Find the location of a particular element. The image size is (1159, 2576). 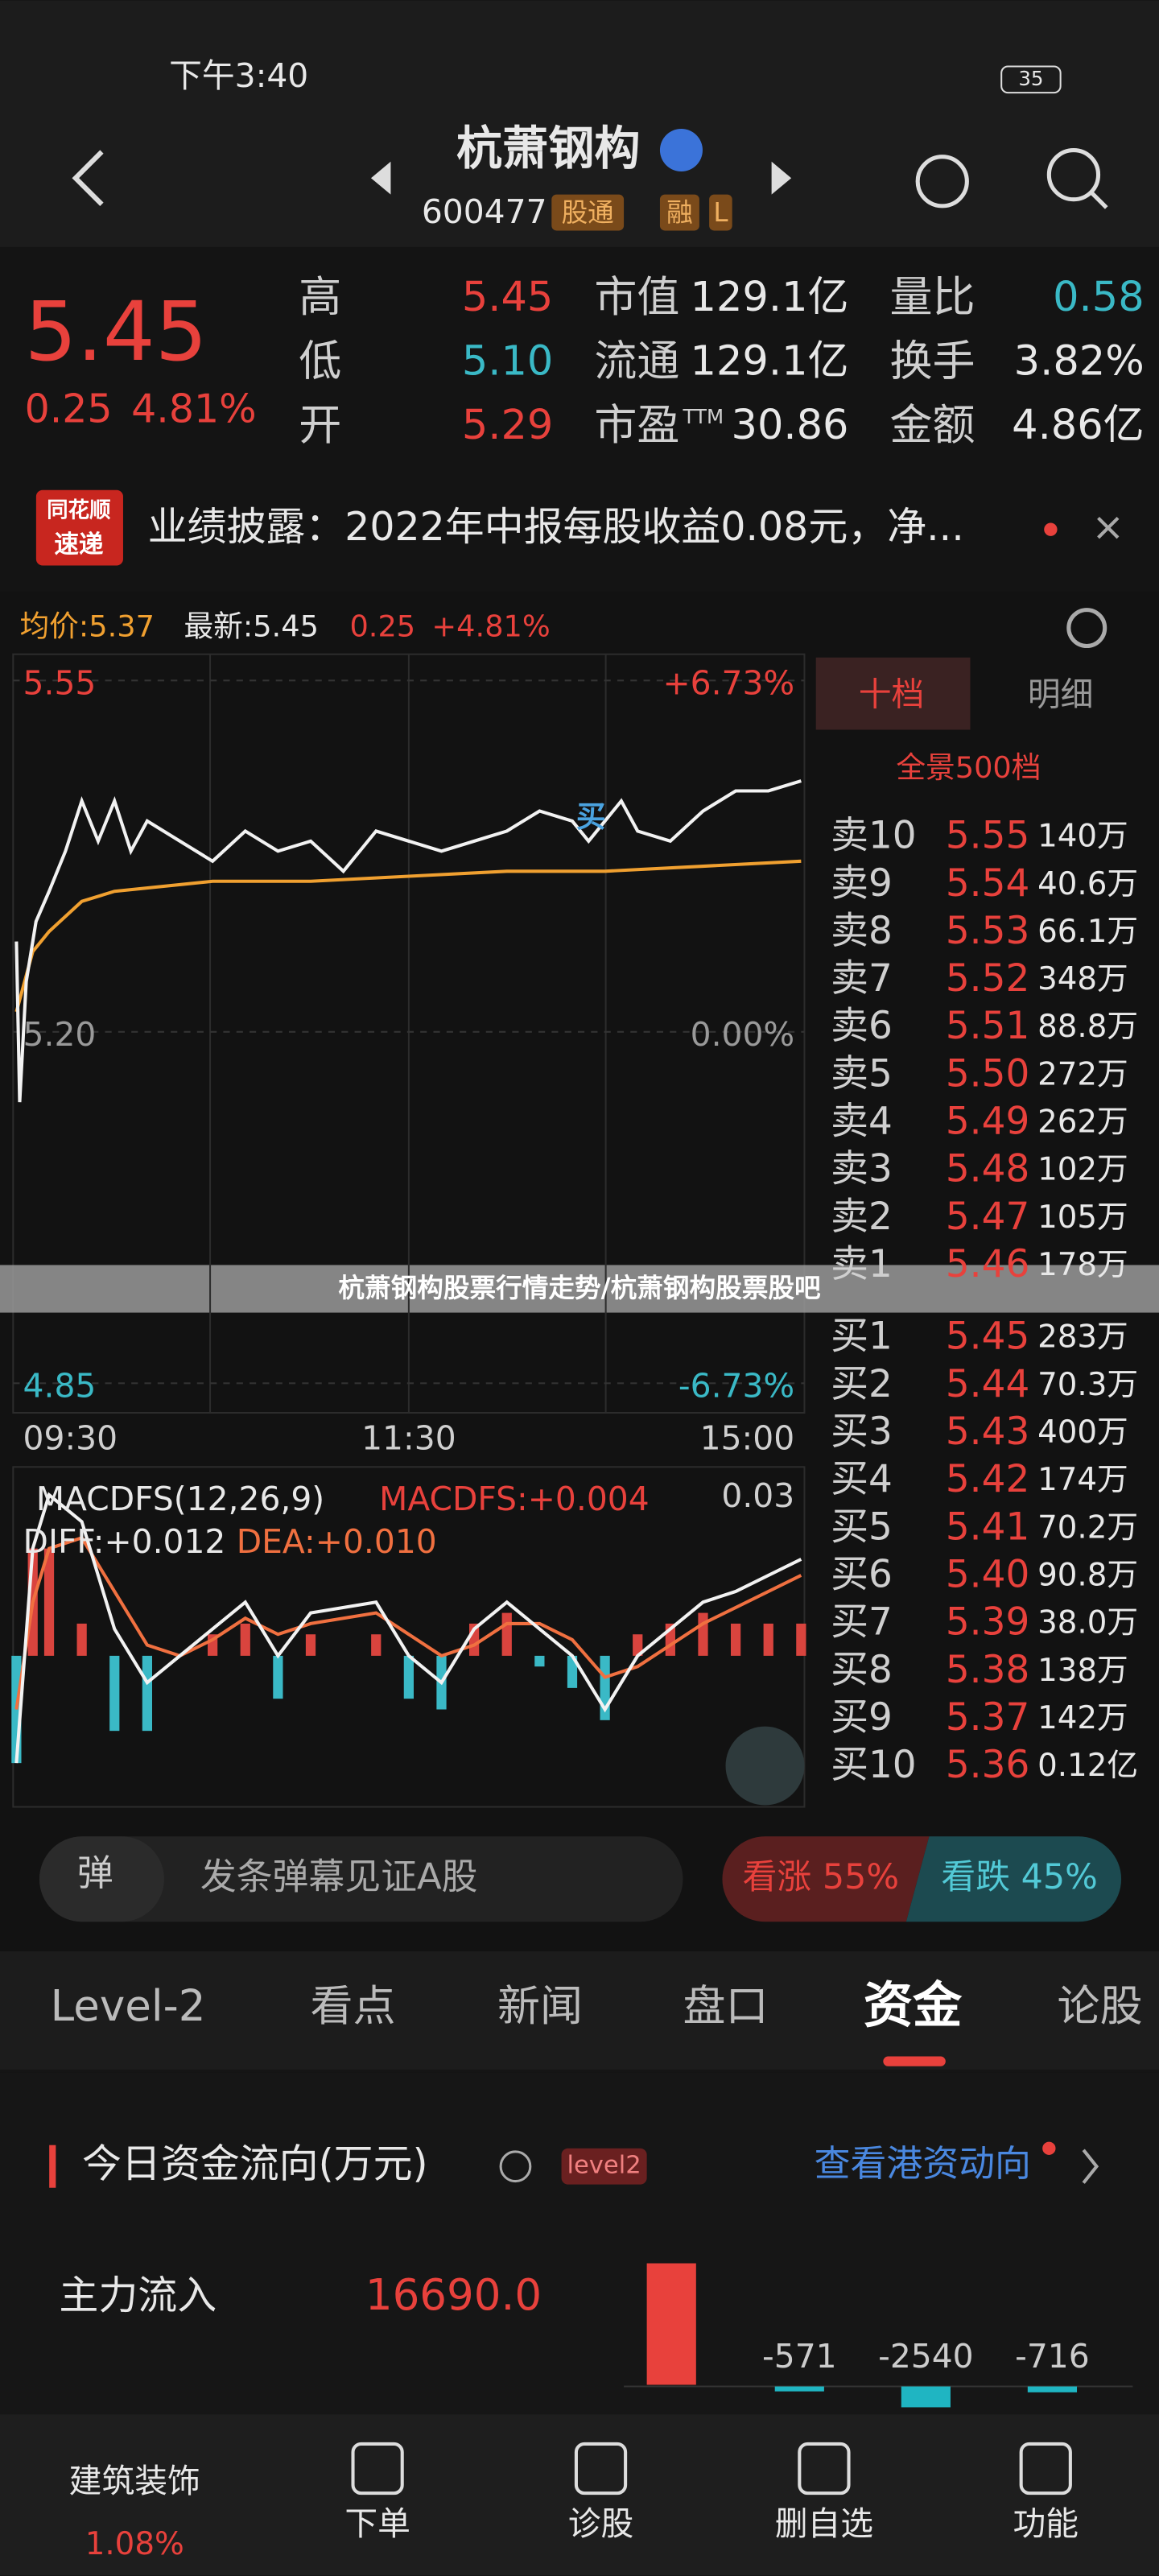

link-arrow is located at coordinates (1090, 2166).